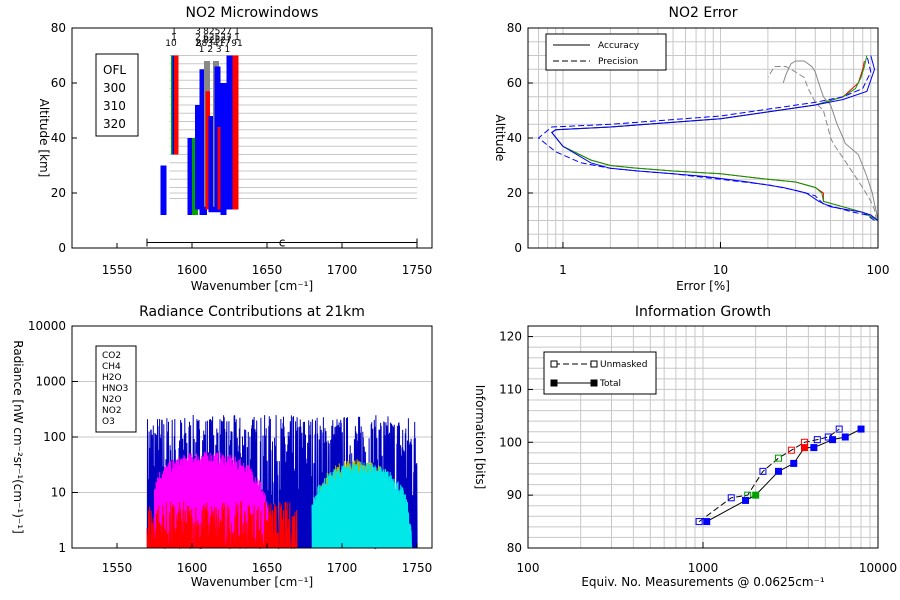 This screenshot has height=600, width=900. I want to click on x-tick-label: 1000, so click(703, 568).